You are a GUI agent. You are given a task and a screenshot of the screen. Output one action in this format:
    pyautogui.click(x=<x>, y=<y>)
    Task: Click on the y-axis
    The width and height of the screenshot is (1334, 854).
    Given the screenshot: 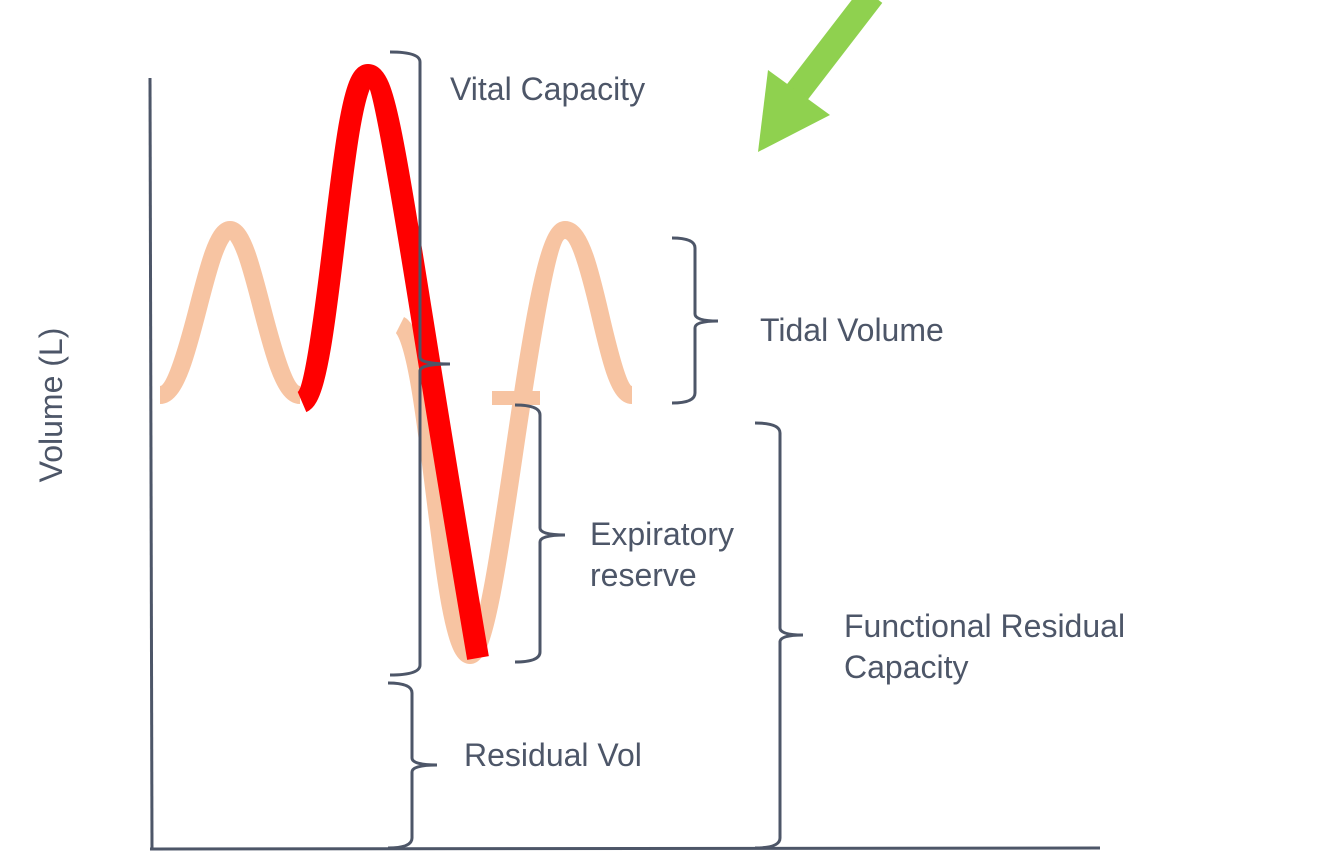 What is the action you would take?
    pyautogui.click(x=151, y=464)
    